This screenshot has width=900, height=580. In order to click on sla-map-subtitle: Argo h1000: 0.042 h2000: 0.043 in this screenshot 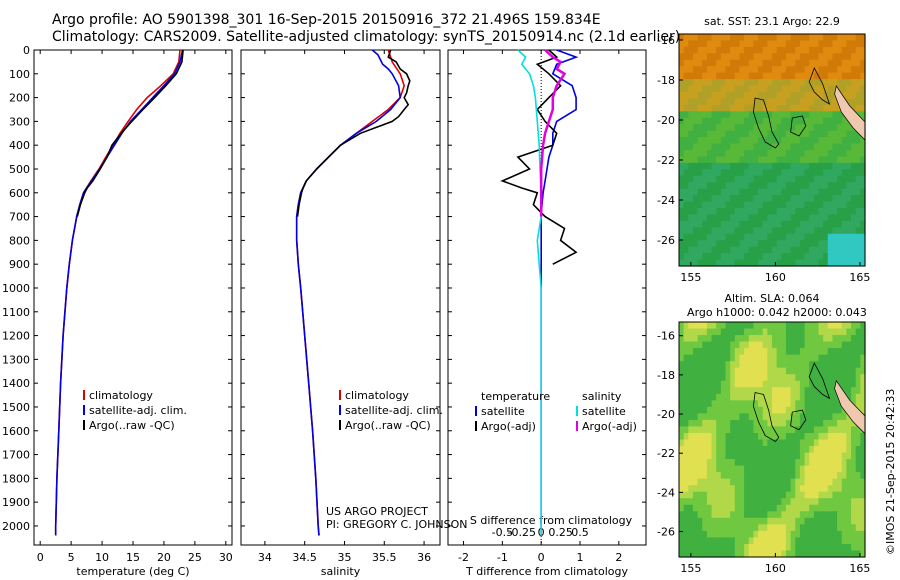, I will do `click(777, 312)`.